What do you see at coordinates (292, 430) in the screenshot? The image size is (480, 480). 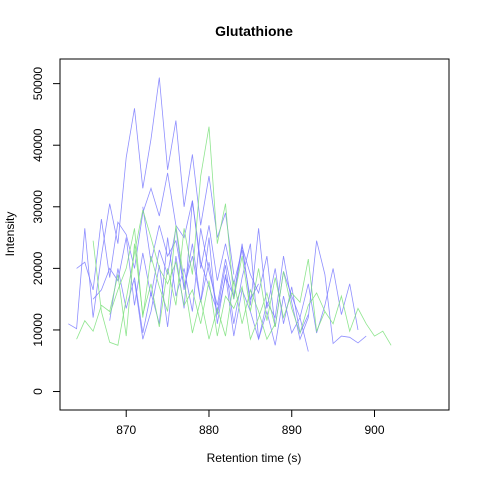 I see `x-tick-label: 890` at bounding box center [292, 430].